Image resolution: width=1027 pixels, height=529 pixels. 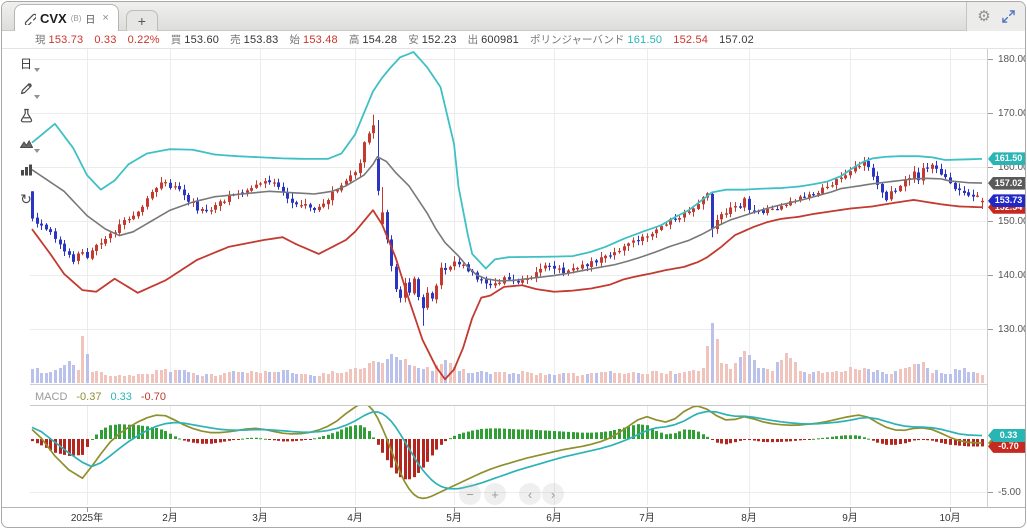 I want to click on quote-item: 出 600981, so click(x=493, y=40).